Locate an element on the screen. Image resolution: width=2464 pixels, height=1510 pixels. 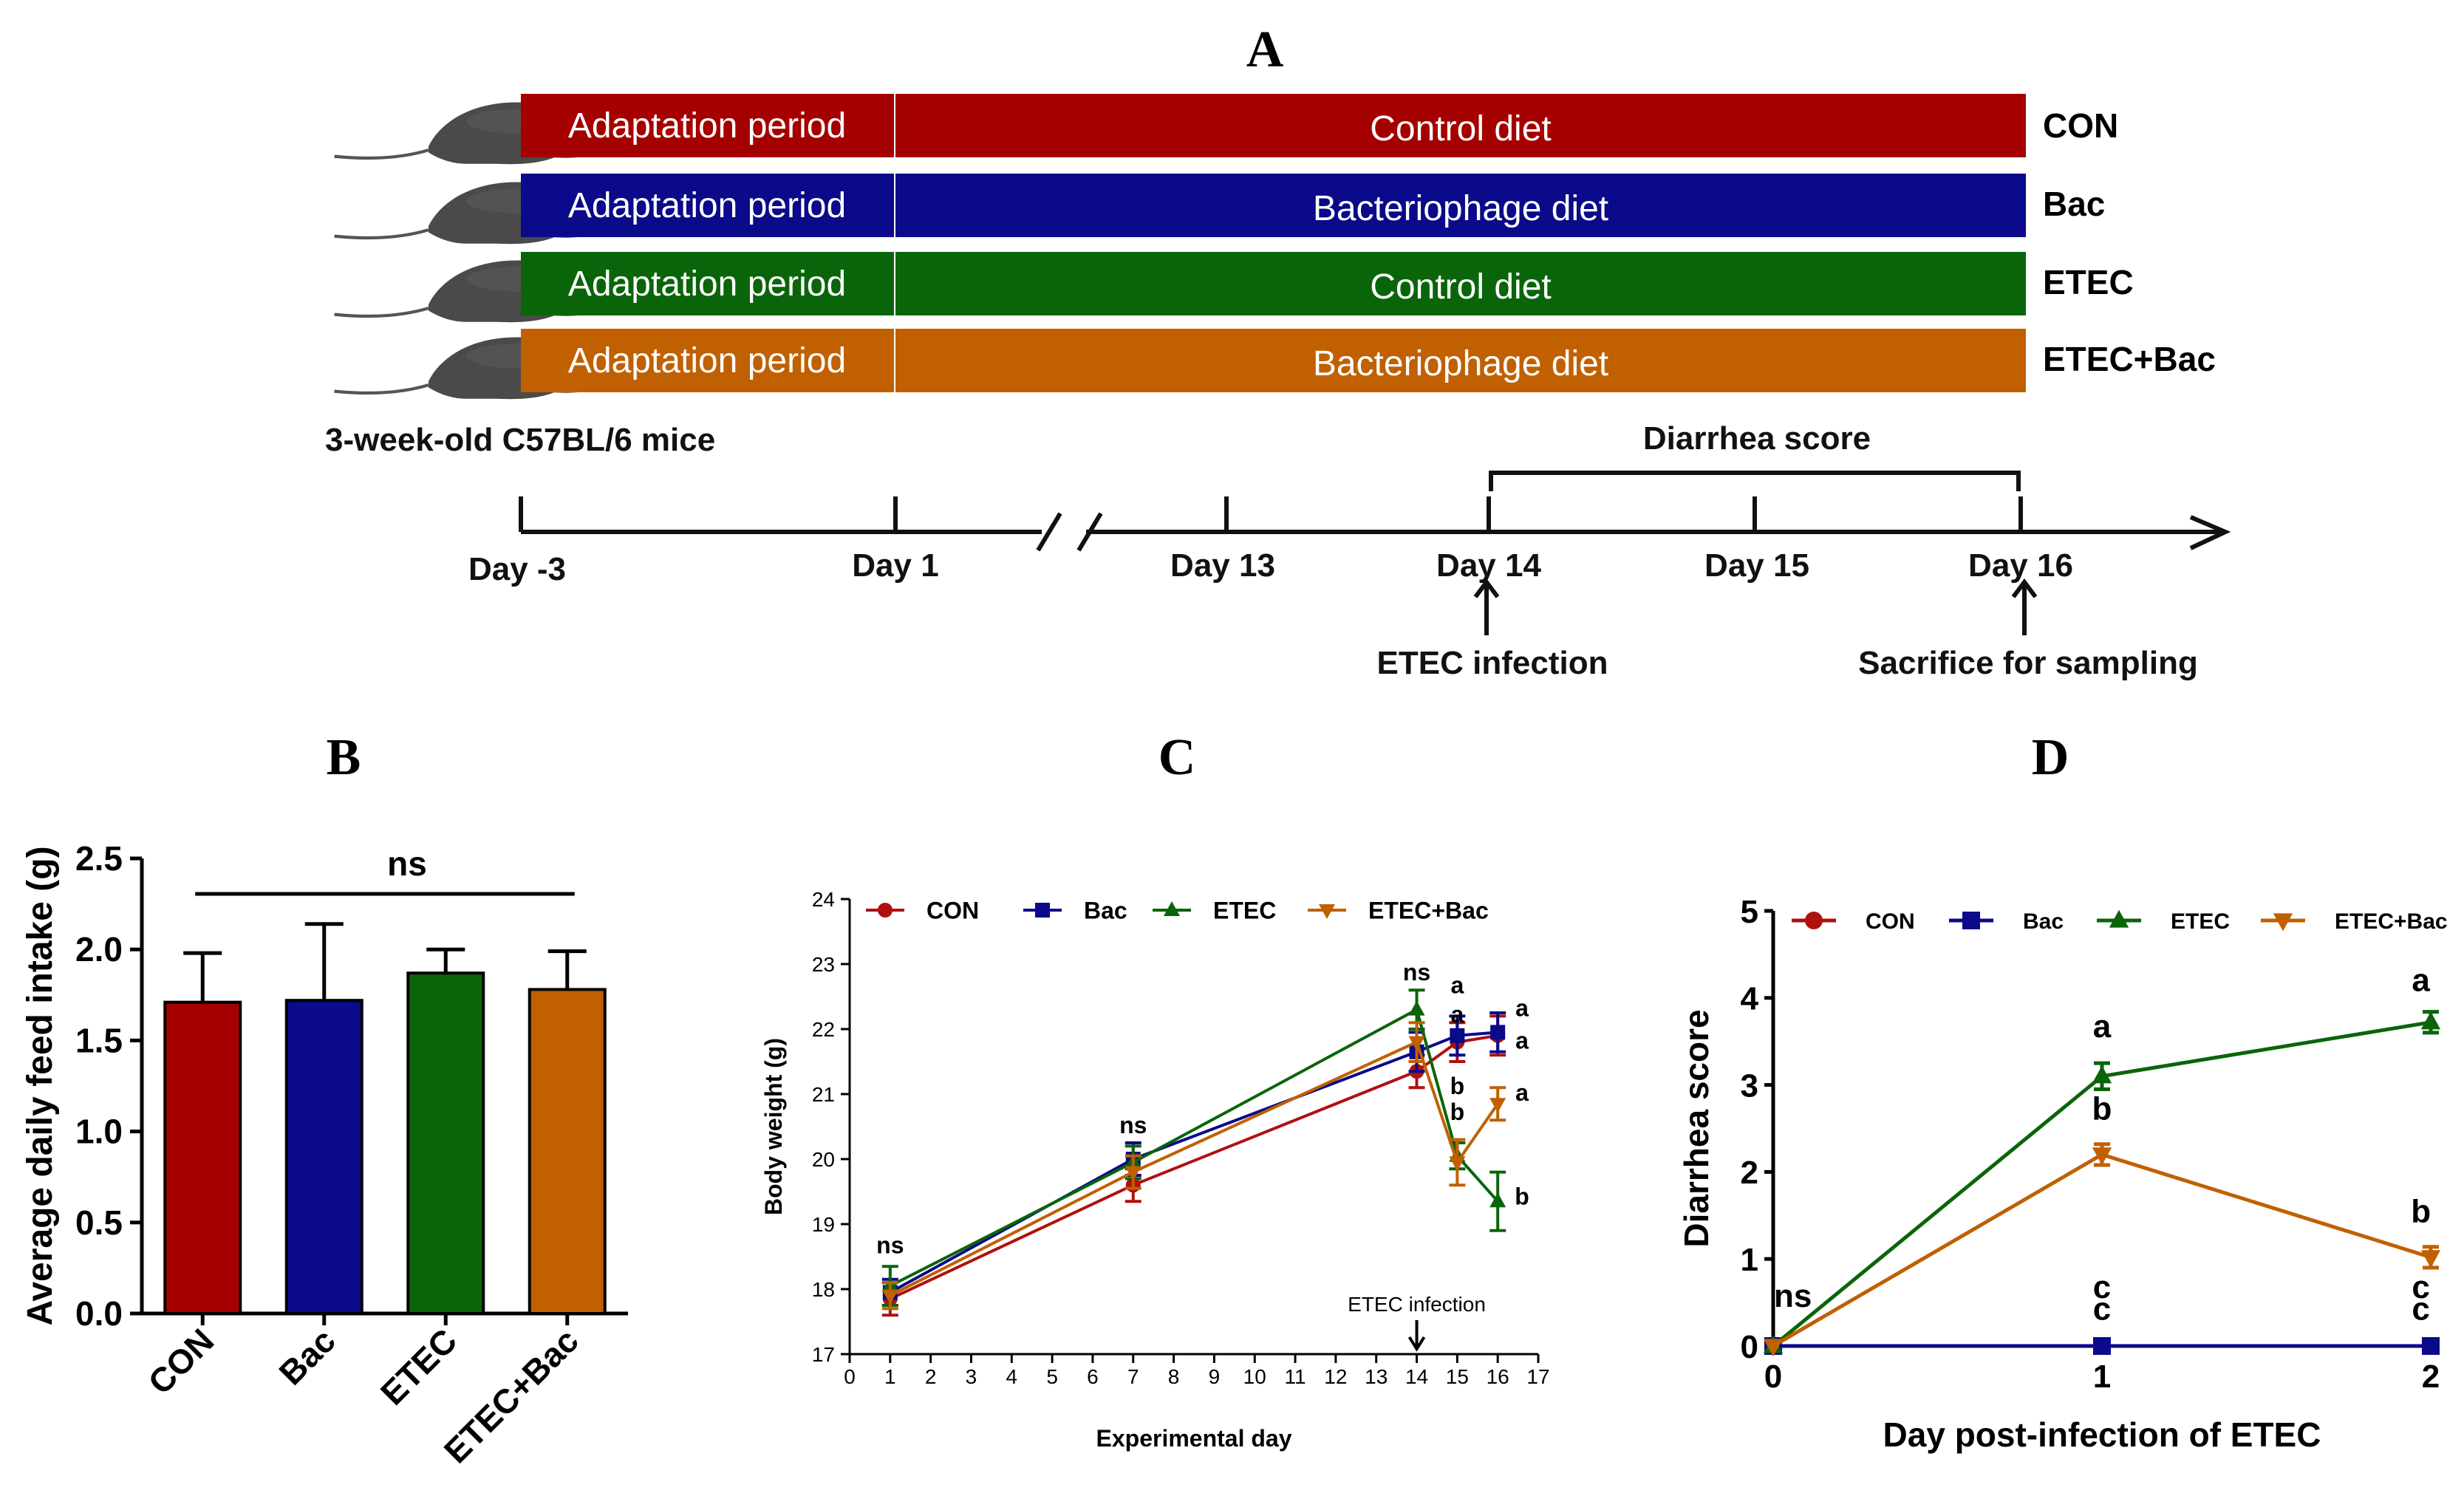
series-line-bac is located at coordinates (1193, 1162).